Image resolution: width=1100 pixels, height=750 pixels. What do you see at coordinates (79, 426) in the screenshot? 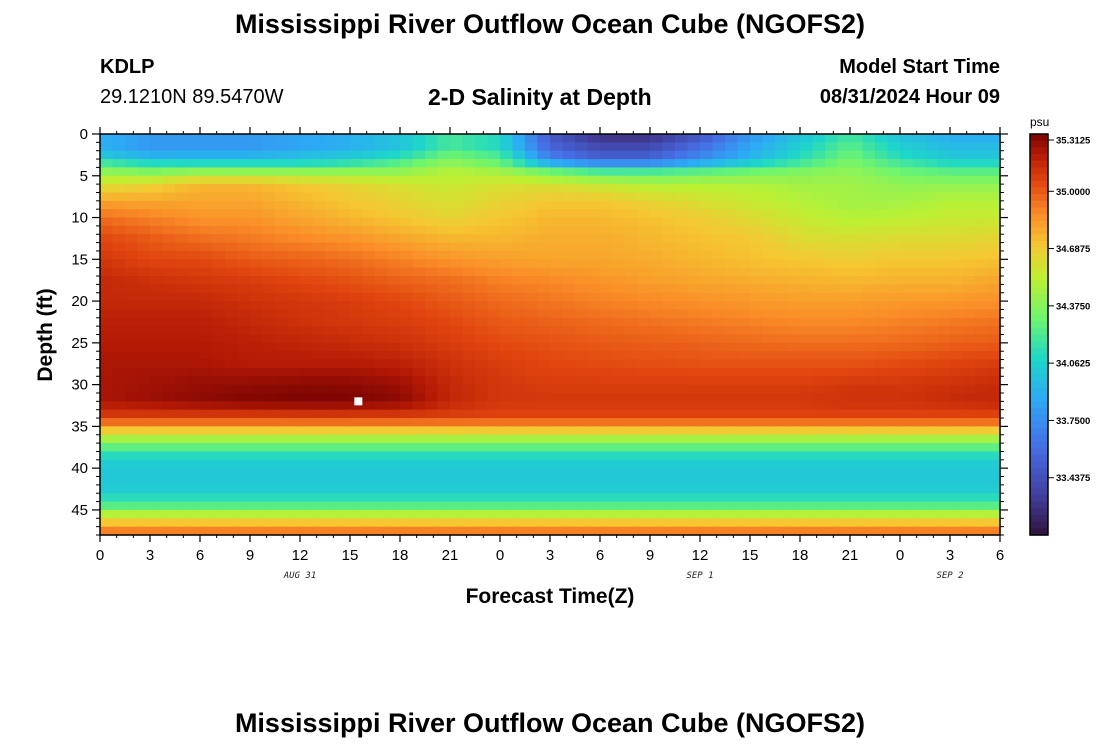
I see `y-tick-label: 35` at bounding box center [79, 426].